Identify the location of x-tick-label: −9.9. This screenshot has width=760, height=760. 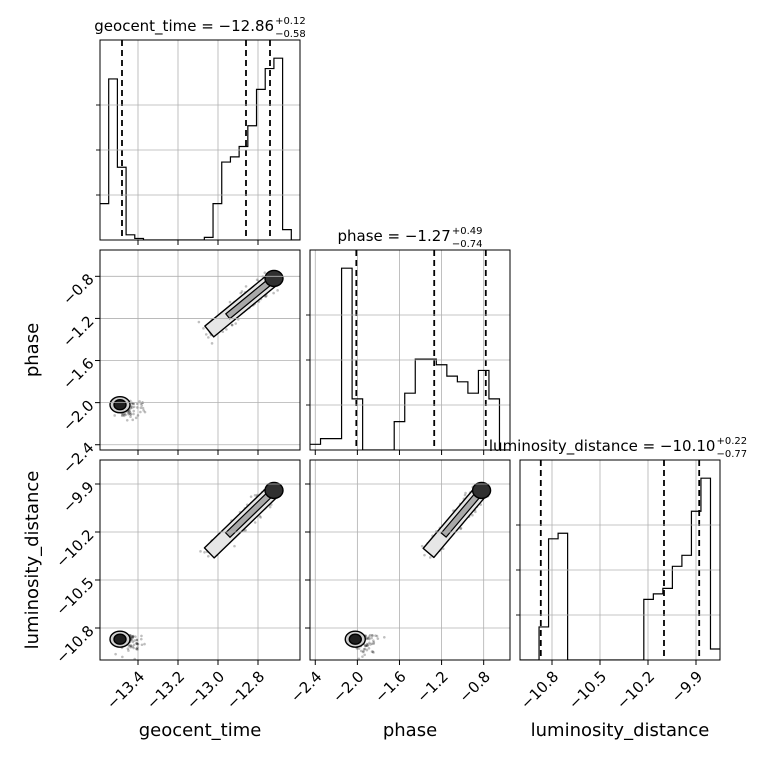
(687, 687).